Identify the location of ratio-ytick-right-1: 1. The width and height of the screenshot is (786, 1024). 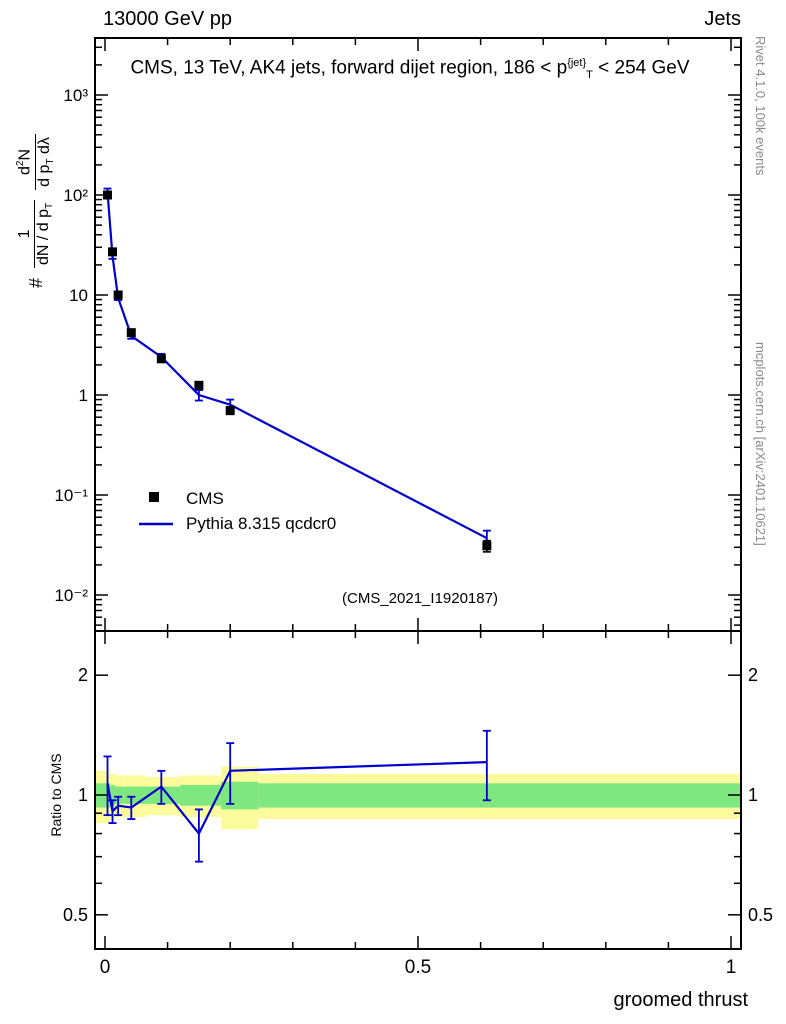
(753, 795).